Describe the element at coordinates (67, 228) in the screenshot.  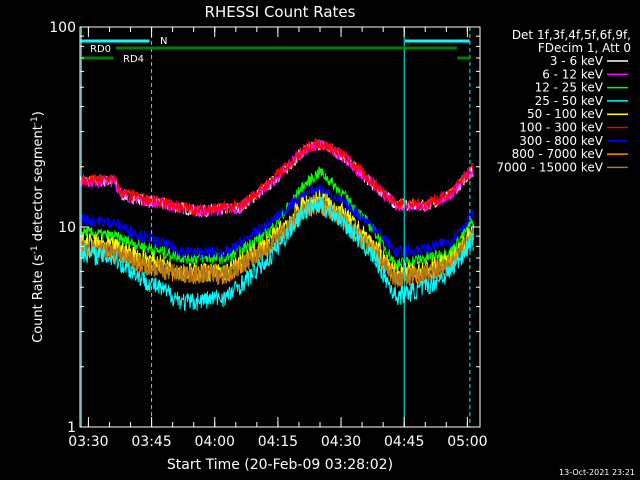
I see `y-tick-label-10: 10` at that location.